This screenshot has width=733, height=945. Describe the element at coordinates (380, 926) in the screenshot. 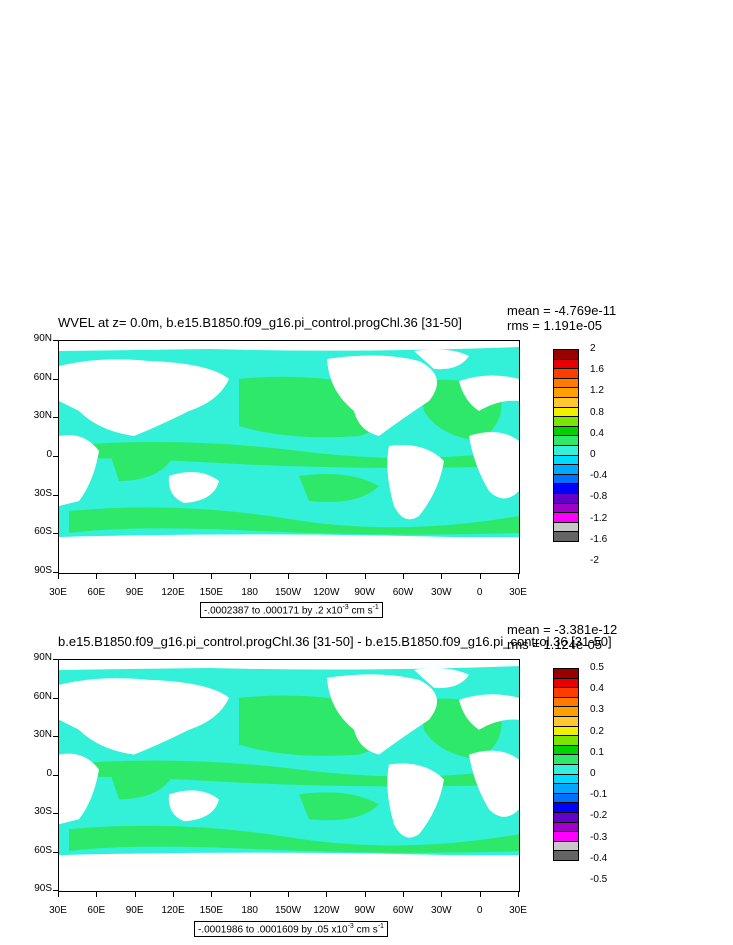

I see `panel-2-range-units-exp: -1` at that location.